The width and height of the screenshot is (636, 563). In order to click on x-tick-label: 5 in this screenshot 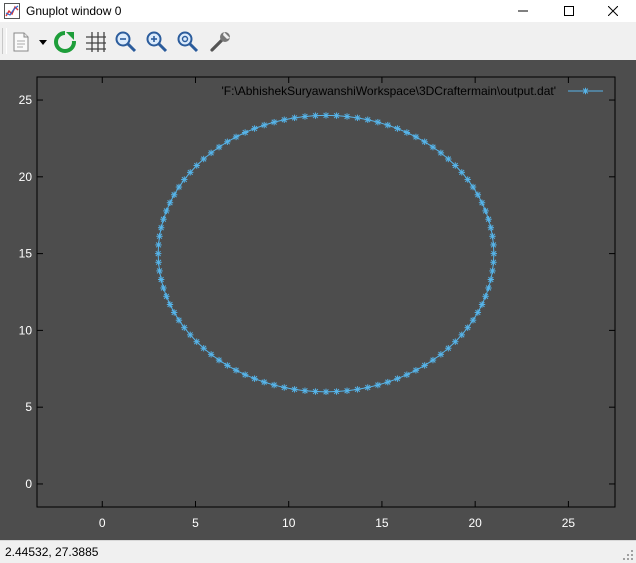, I will do `click(195, 523)`.